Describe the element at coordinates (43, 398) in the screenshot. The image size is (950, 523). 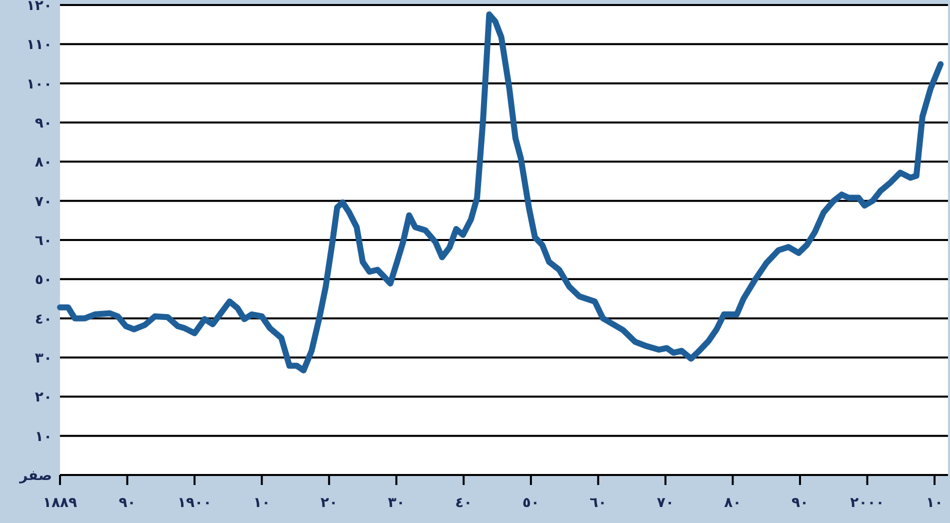
I see `y-tick-label: ٢٠` at that location.